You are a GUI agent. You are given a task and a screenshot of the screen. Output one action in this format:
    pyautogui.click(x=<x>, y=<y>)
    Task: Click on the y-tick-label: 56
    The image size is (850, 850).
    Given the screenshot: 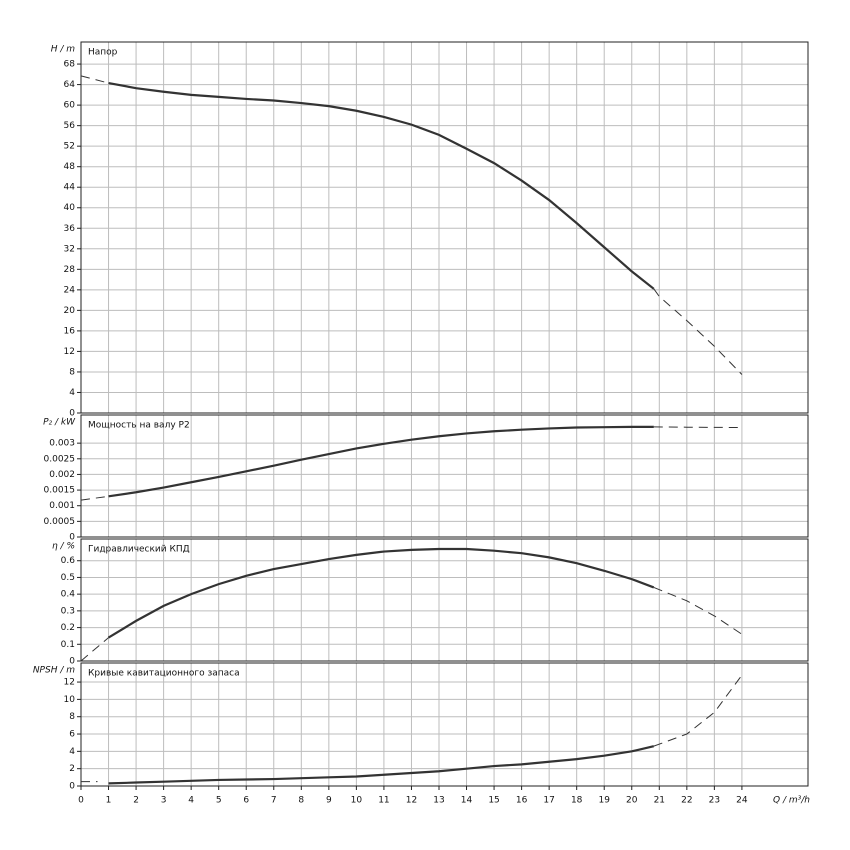 What is the action you would take?
    pyautogui.click(x=70, y=126)
    